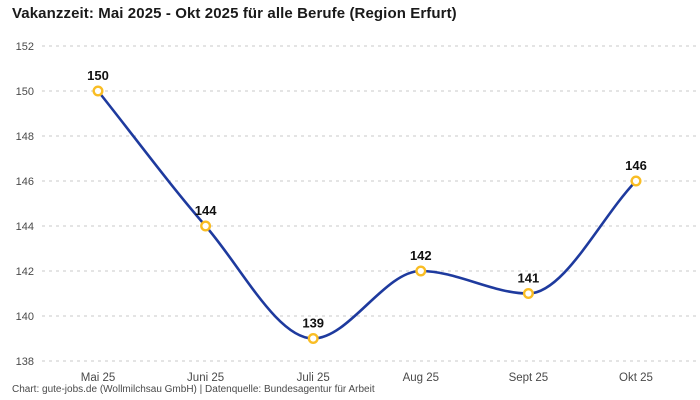  Describe the element at coordinates (636, 165) in the screenshot. I see `data-point-value-label: 146` at that location.